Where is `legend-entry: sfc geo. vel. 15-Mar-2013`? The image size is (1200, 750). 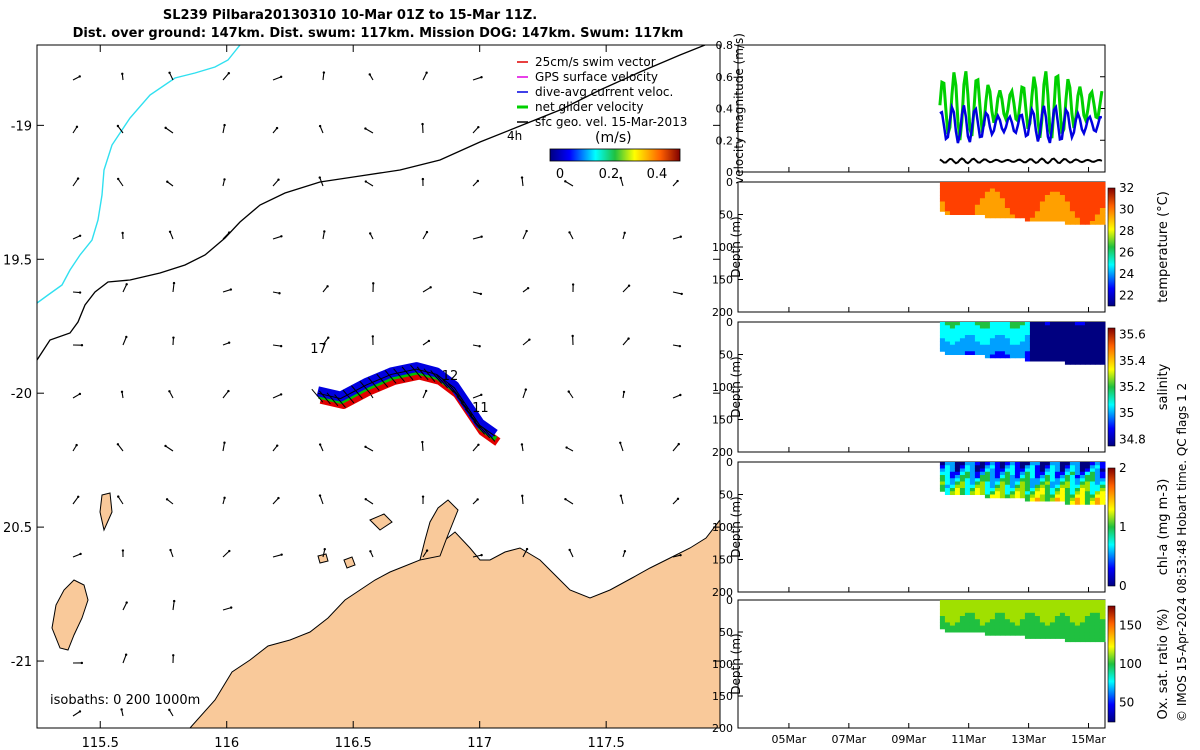
legend-entry: sfc geo. vel. 15-Mar-2013 is located at coordinates (602, 122).